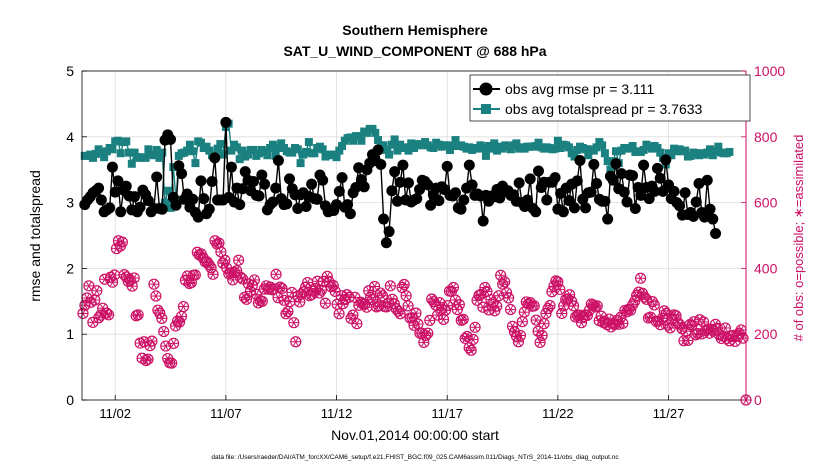  I want to click on y-tick-label-left: 5, so click(70, 71).